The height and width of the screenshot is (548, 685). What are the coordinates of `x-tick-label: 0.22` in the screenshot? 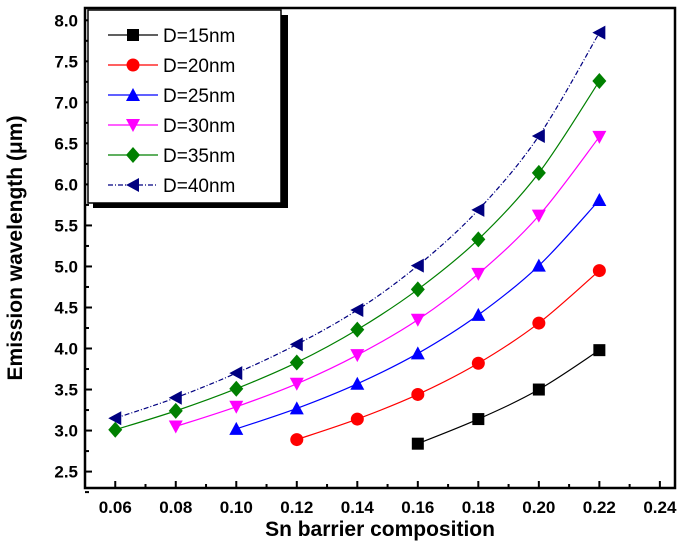 It's located at (599, 507).